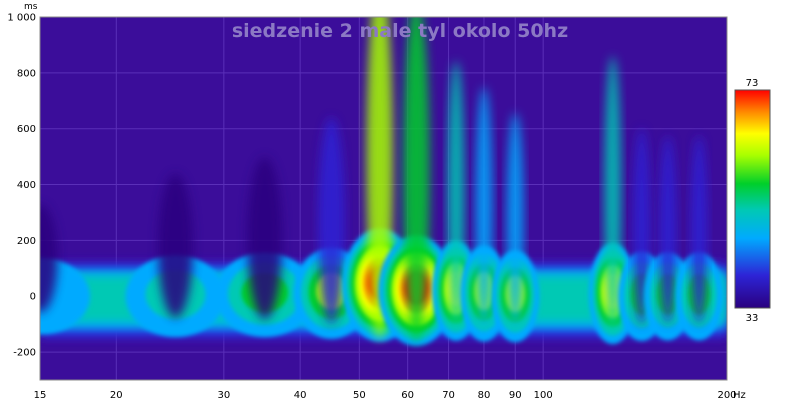  Describe the element at coordinates (26, 73) in the screenshot. I see `y-tick-label: 800` at that location.